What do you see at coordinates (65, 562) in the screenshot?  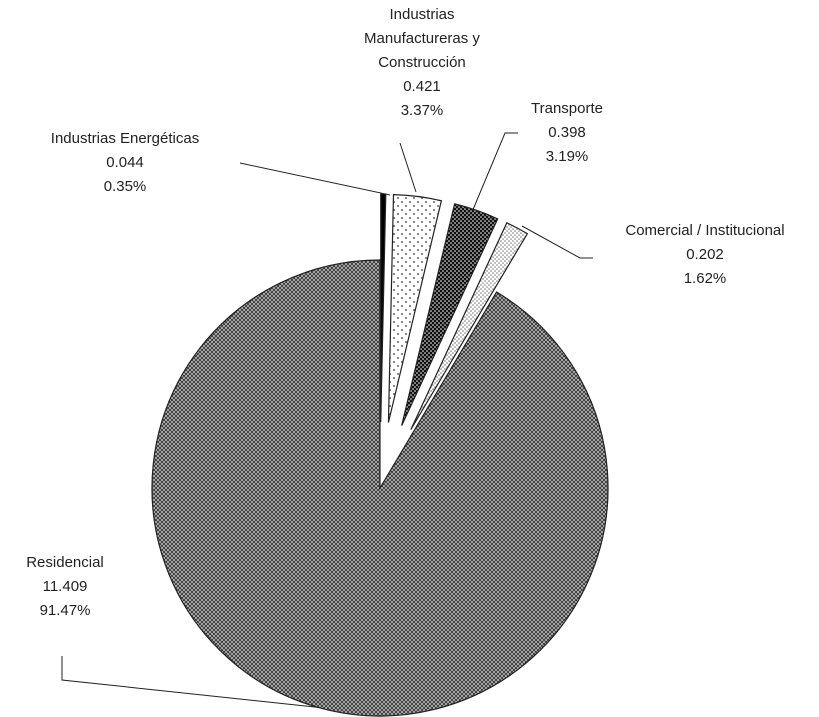 I see `category-label: Residencial` at bounding box center [65, 562].